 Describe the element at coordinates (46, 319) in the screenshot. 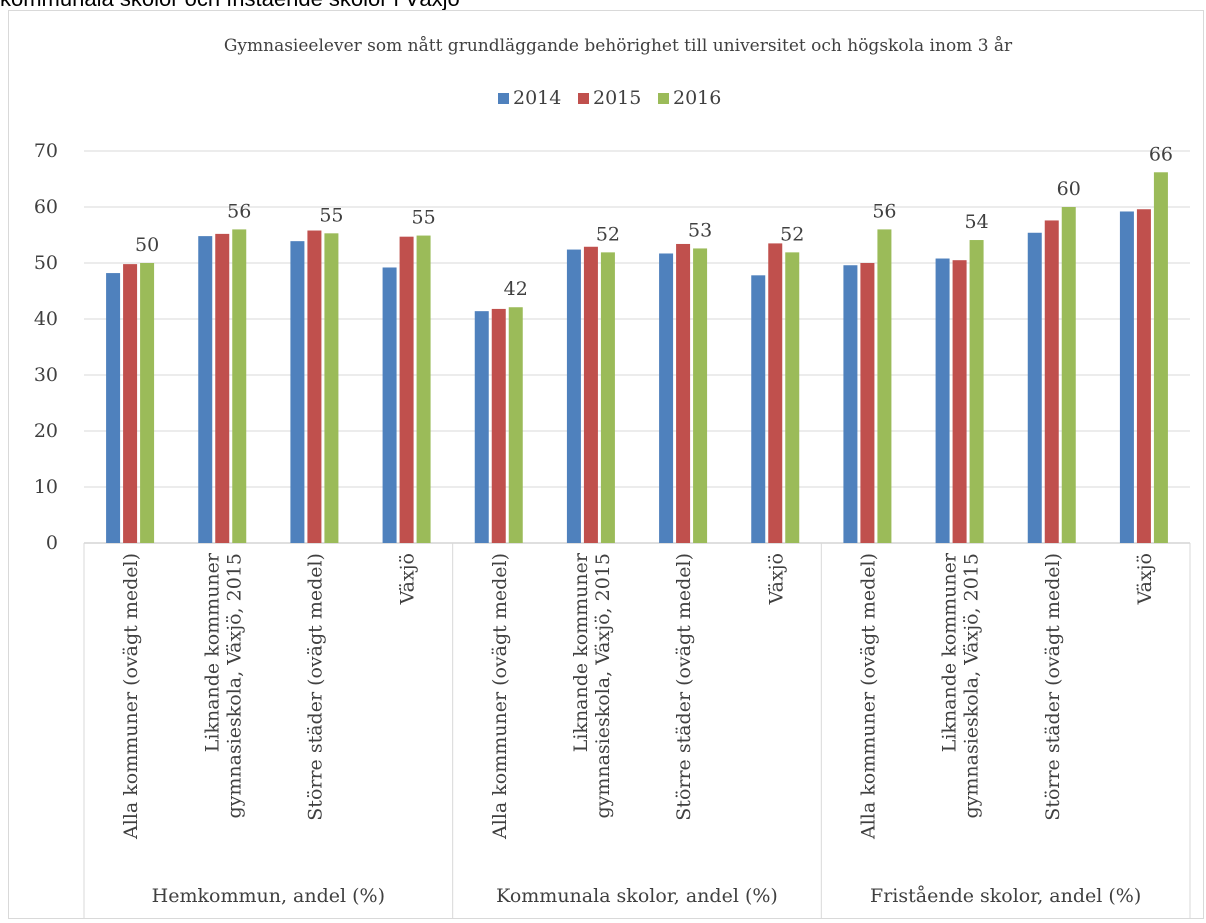

I see `y-tick-label: 40` at that location.